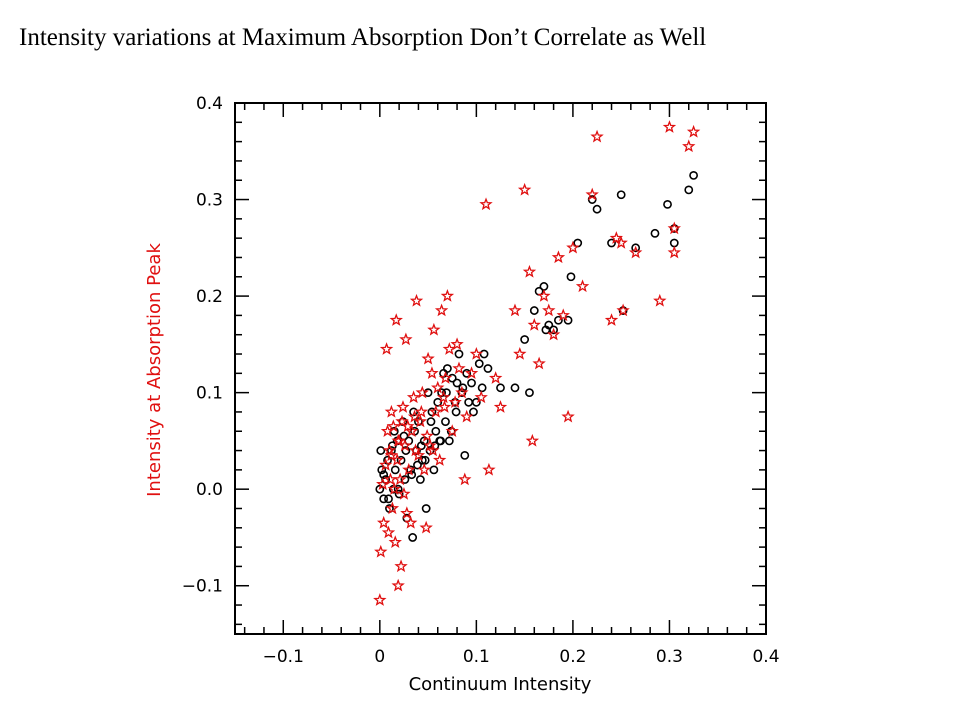 The width and height of the screenshot is (960, 720). I want to click on y-tick-label: −0.1, so click(202, 587).